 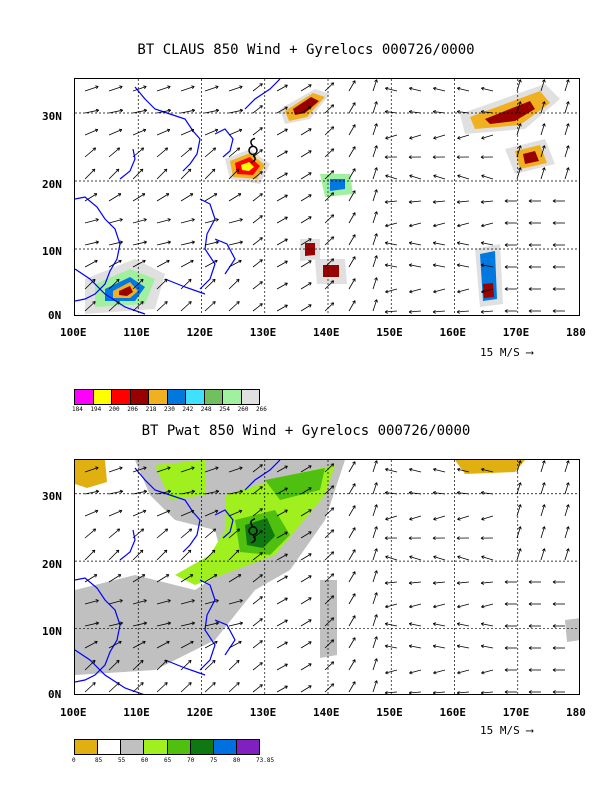 I want to click on colorbar-label-2: 55, so click(x=122, y=760).